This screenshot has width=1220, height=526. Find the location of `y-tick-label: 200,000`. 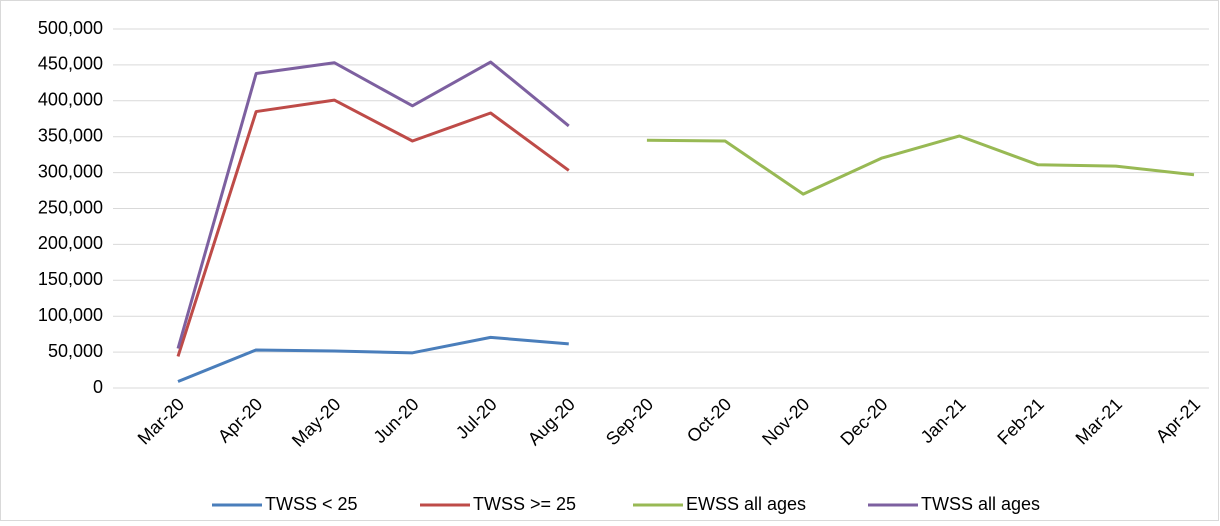

y-tick-label: 200,000 is located at coordinates (70, 243).